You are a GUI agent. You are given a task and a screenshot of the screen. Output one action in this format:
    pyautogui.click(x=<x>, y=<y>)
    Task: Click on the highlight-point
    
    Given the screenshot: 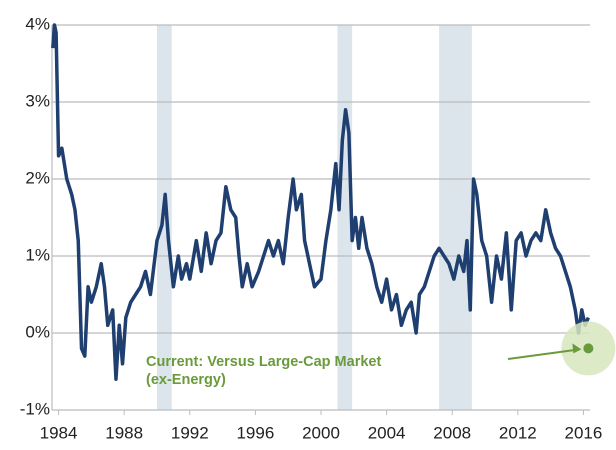 What is the action you would take?
    pyautogui.click(x=588, y=348)
    